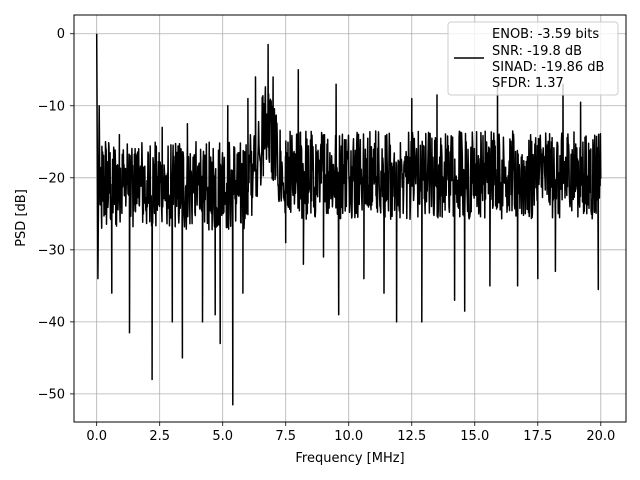 The width and height of the screenshot is (640, 480). I want to click on x-axis-label: Frequency [MHz], so click(349, 458).